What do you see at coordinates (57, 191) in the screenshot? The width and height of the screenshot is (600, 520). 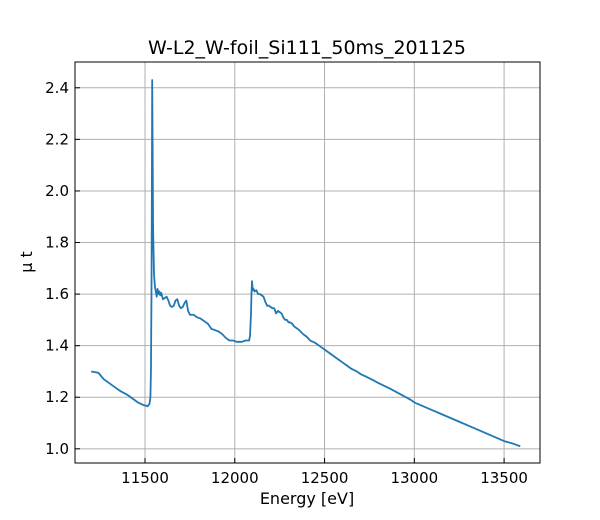 I see `y-tick-label: 2.0` at bounding box center [57, 191].